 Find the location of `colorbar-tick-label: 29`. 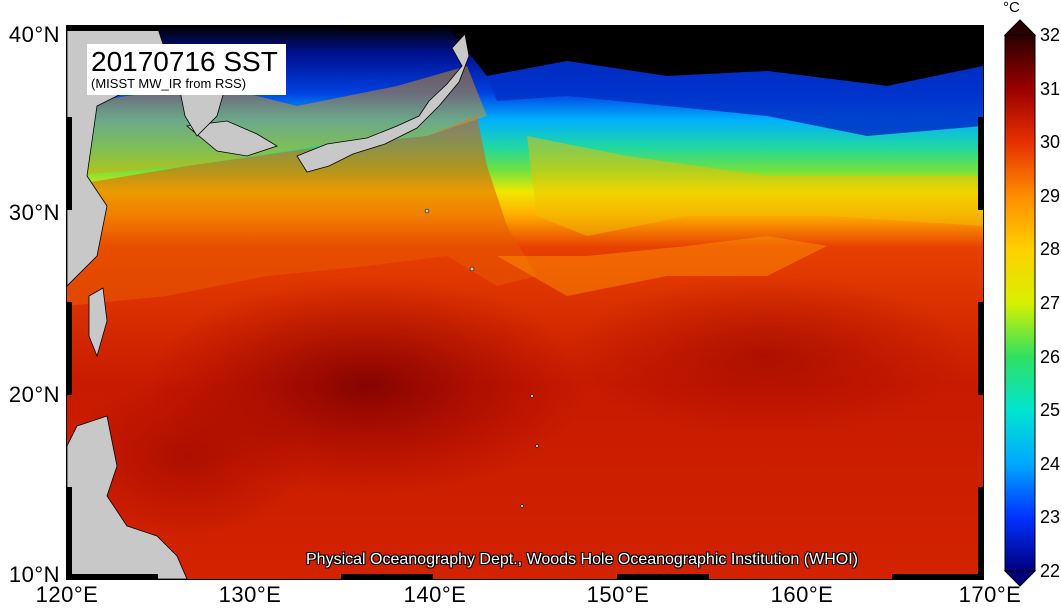

colorbar-tick-label: 29 is located at coordinates (1050, 195).